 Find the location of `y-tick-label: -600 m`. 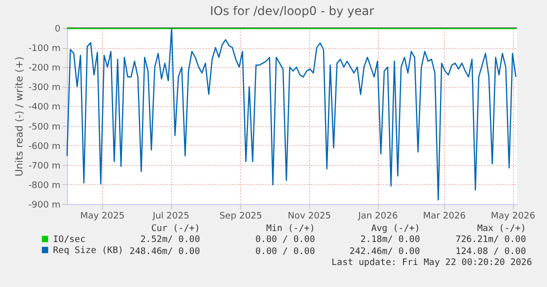

y-tick-label: -600 m is located at coordinates (44, 147).